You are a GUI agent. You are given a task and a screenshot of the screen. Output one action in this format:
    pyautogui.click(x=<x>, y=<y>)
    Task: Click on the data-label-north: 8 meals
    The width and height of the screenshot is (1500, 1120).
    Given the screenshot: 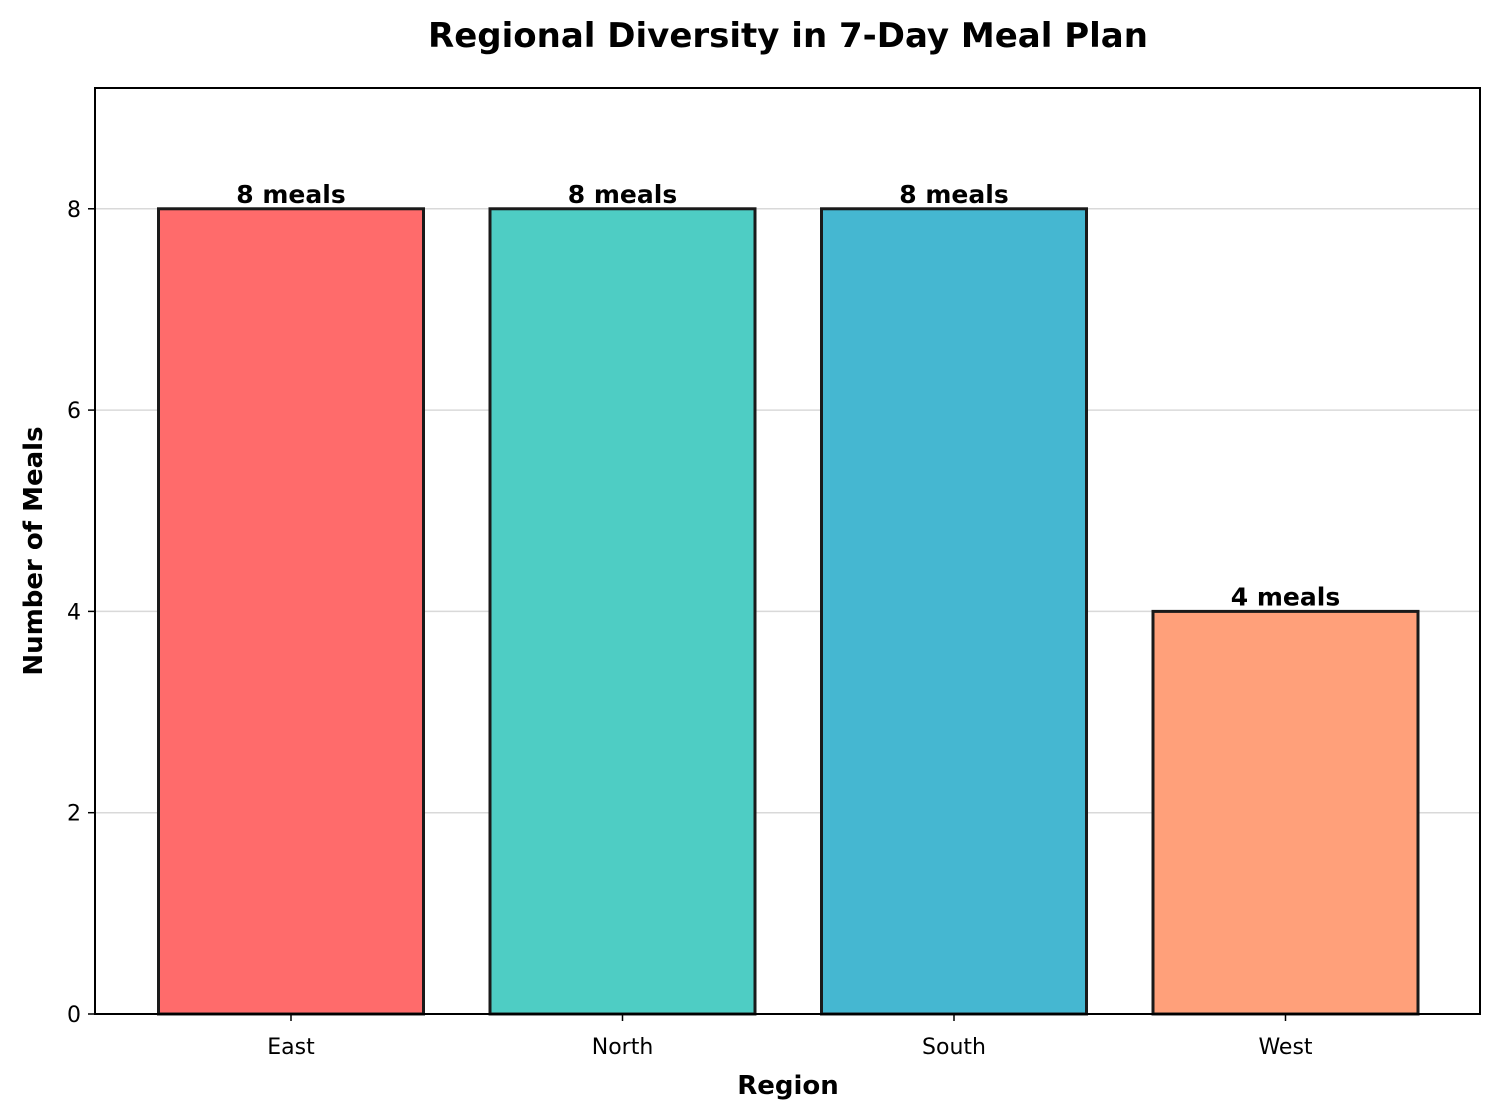 What is the action you would take?
    pyautogui.click(x=622, y=194)
    